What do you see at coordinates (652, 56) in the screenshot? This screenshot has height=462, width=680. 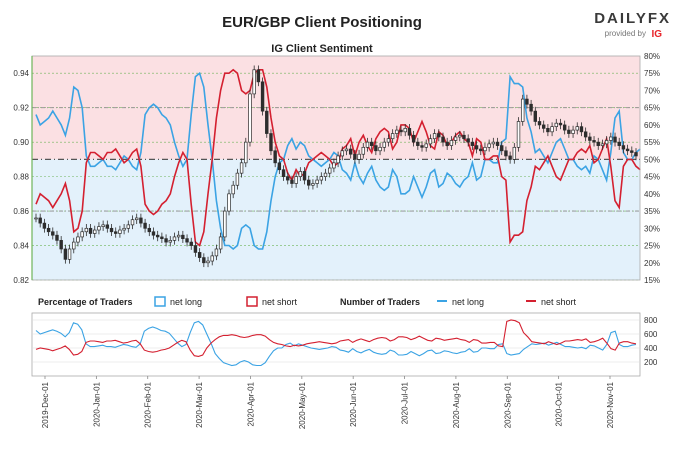 I see `percent-tick: 80%` at bounding box center [652, 56].